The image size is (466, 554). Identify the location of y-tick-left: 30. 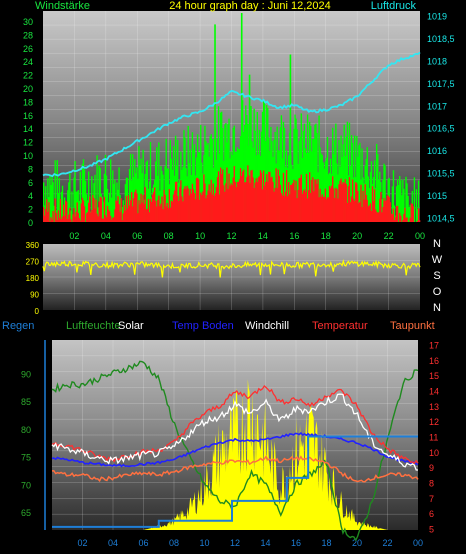
(28, 22).